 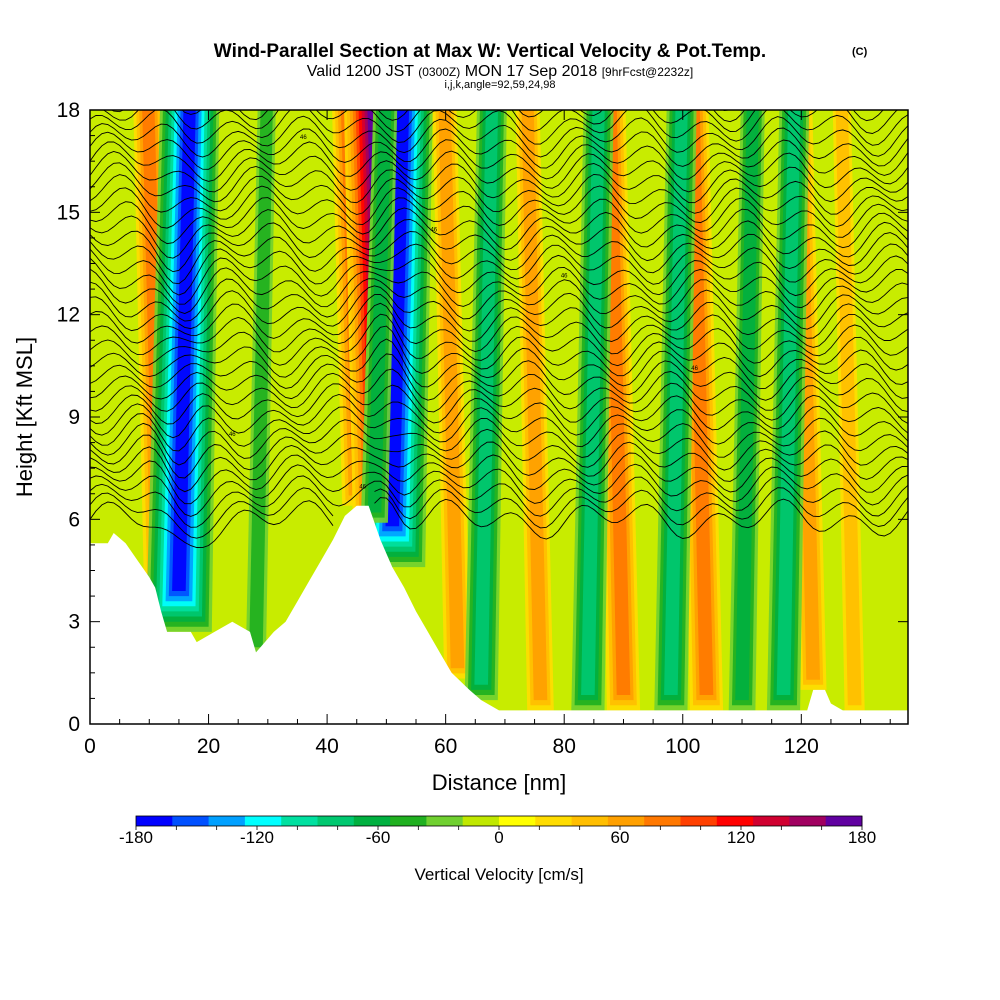 I want to click on x-tick-label: 40, so click(x=326, y=746).